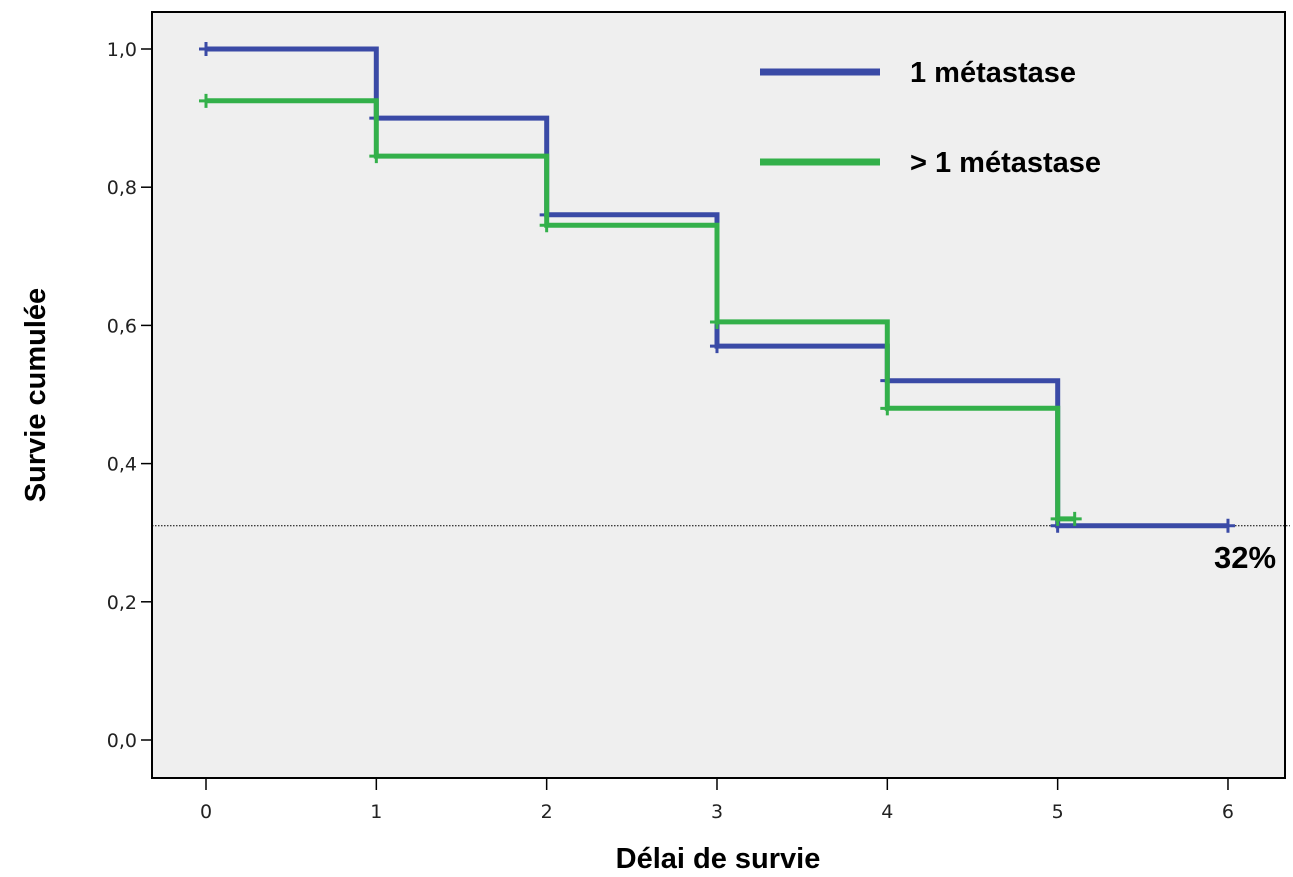 The height and width of the screenshot is (877, 1293). What do you see at coordinates (930, 118) in the screenshot?
I see `legend: 1 métastase > 1 métastase` at bounding box center [930, 118].